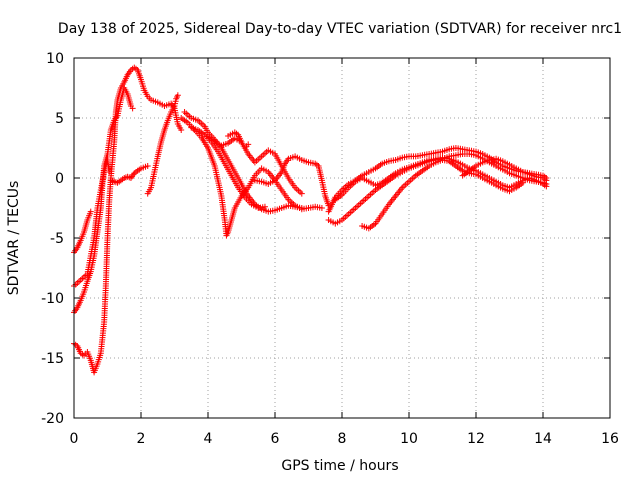 This screenshot has width=640, height=480. Describe the element at coordinates (543, 439) in the screenshot. I see `x-tick-label: 14` at that location.